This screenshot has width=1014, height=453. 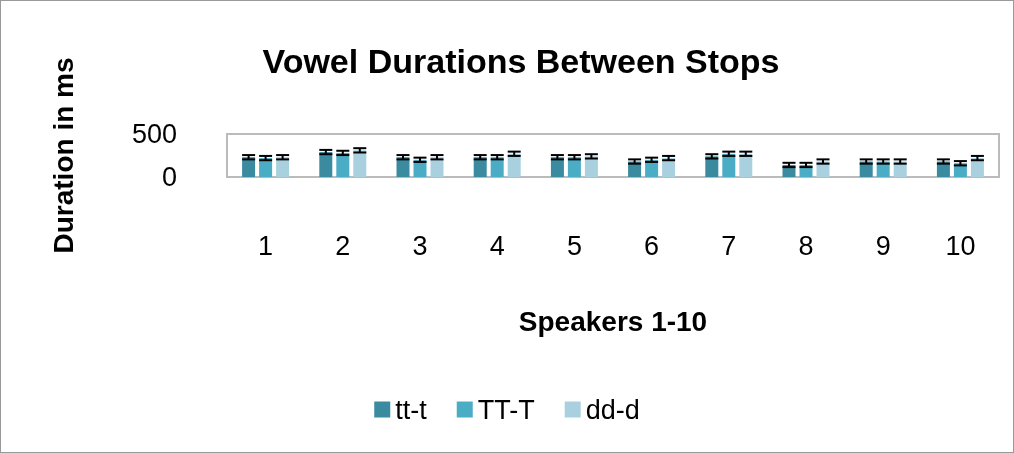 I want to click on x-tick-label: 7, so click(x=729, y=245).